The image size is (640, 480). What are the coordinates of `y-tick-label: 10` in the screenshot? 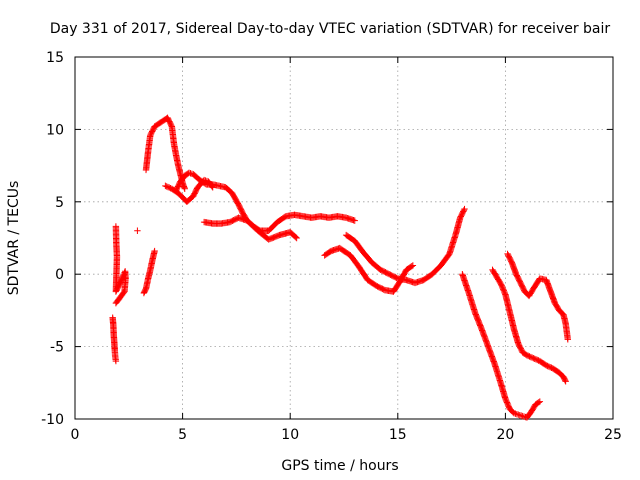 It's located at (55, 130).